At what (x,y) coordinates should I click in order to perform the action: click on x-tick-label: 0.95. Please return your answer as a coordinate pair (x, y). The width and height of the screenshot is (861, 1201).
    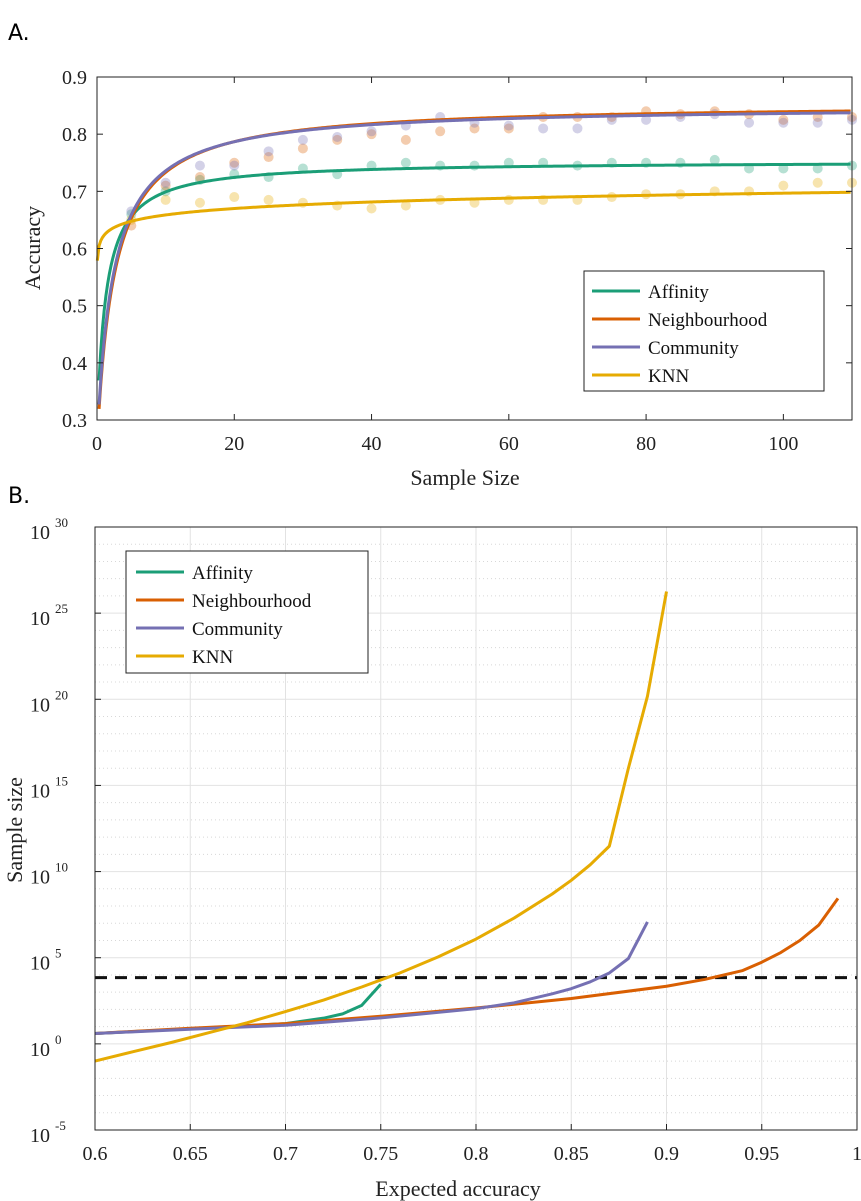
    Looking at the image, I should click on (761, 1154).